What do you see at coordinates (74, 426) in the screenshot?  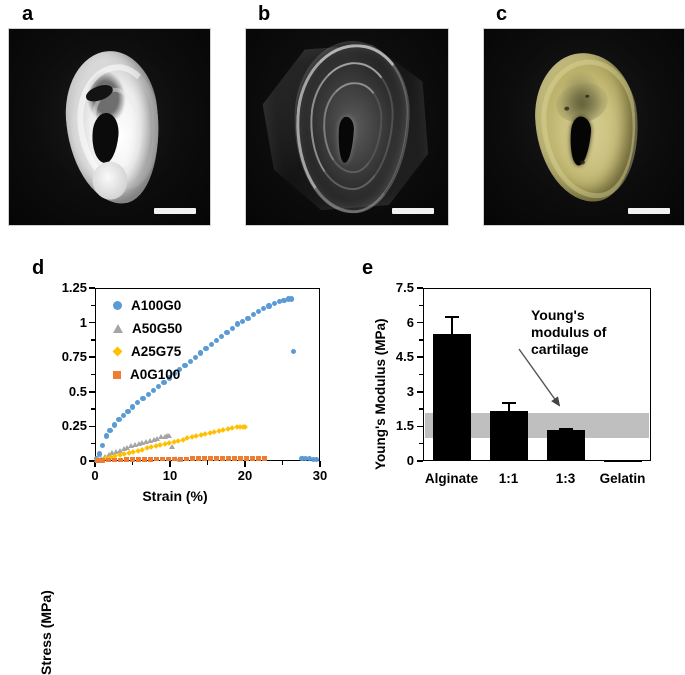 I see `panel-d-y-tick: 0.25` at bounding box center [74, 426].